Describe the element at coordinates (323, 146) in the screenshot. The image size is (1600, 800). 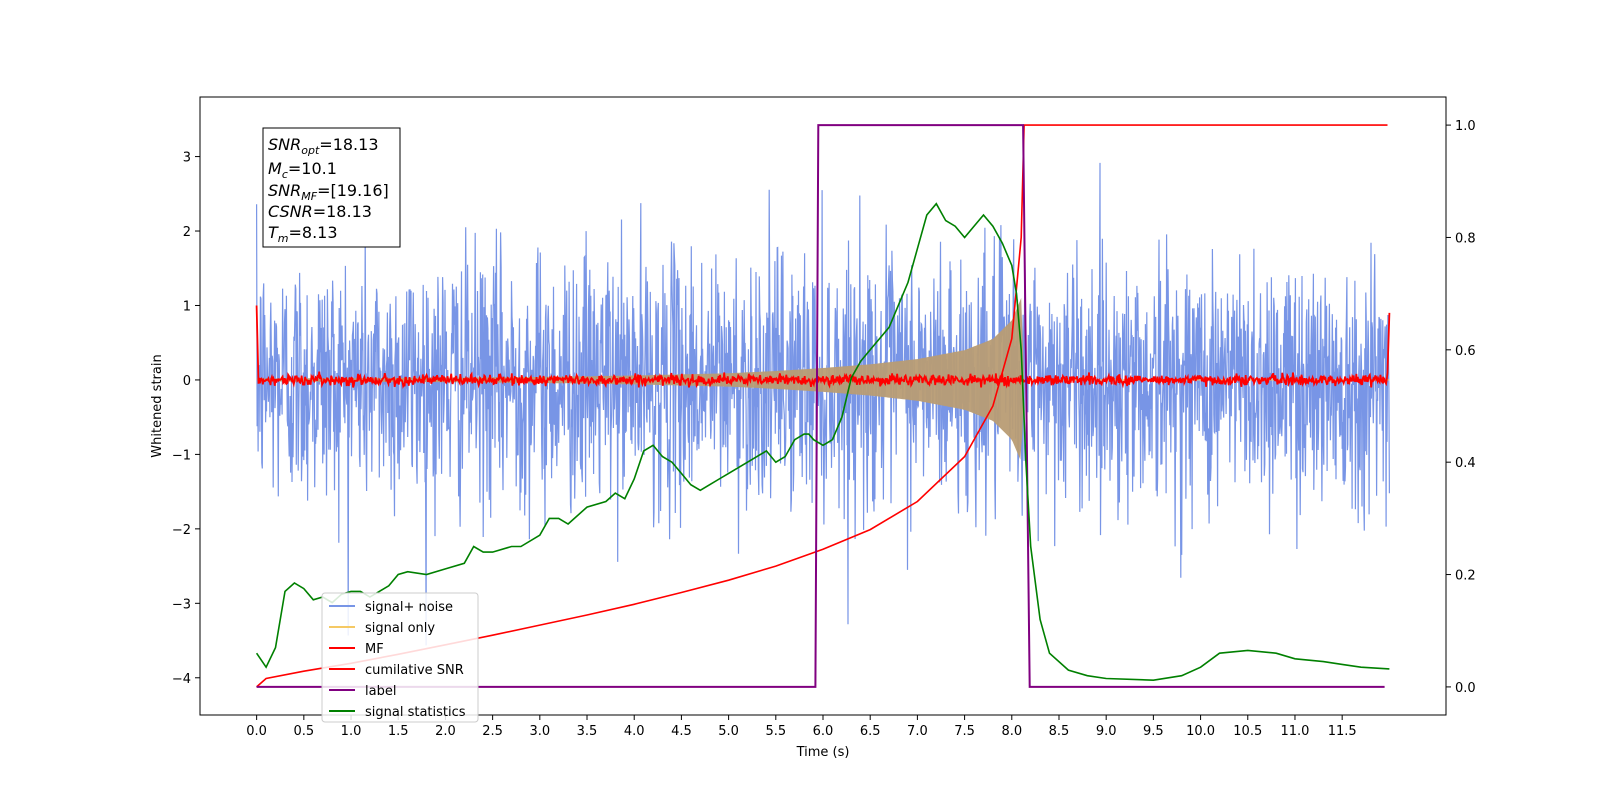
I see `info-snr-opt: SNRopt=18.13` at that location.